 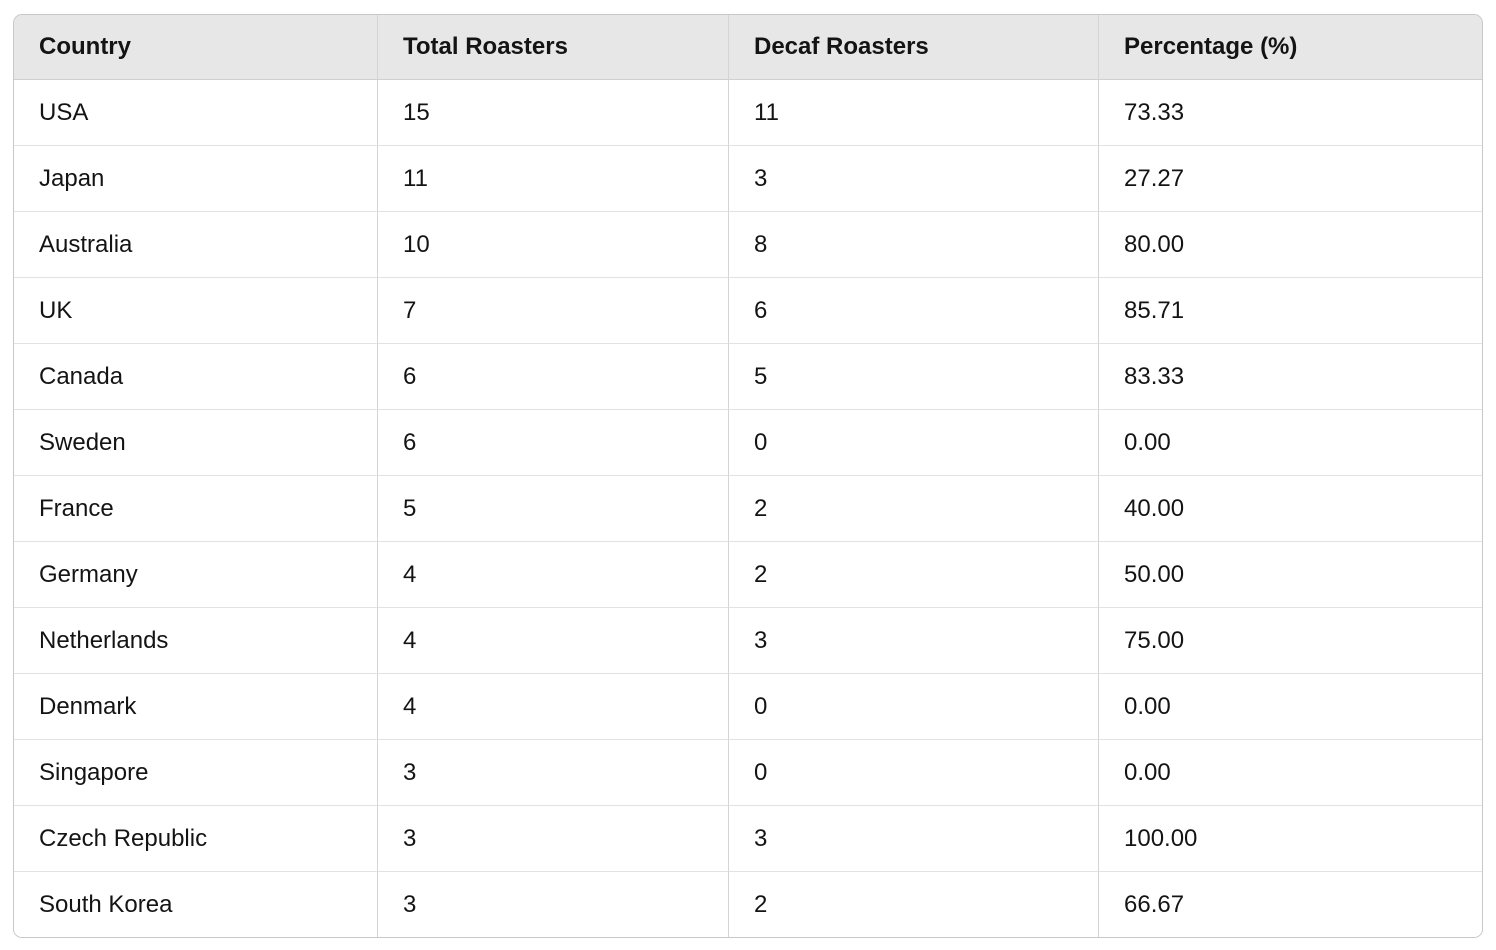 I want to click on table-row: Sweden 6 0 0.00, so click(x=748, y=442).